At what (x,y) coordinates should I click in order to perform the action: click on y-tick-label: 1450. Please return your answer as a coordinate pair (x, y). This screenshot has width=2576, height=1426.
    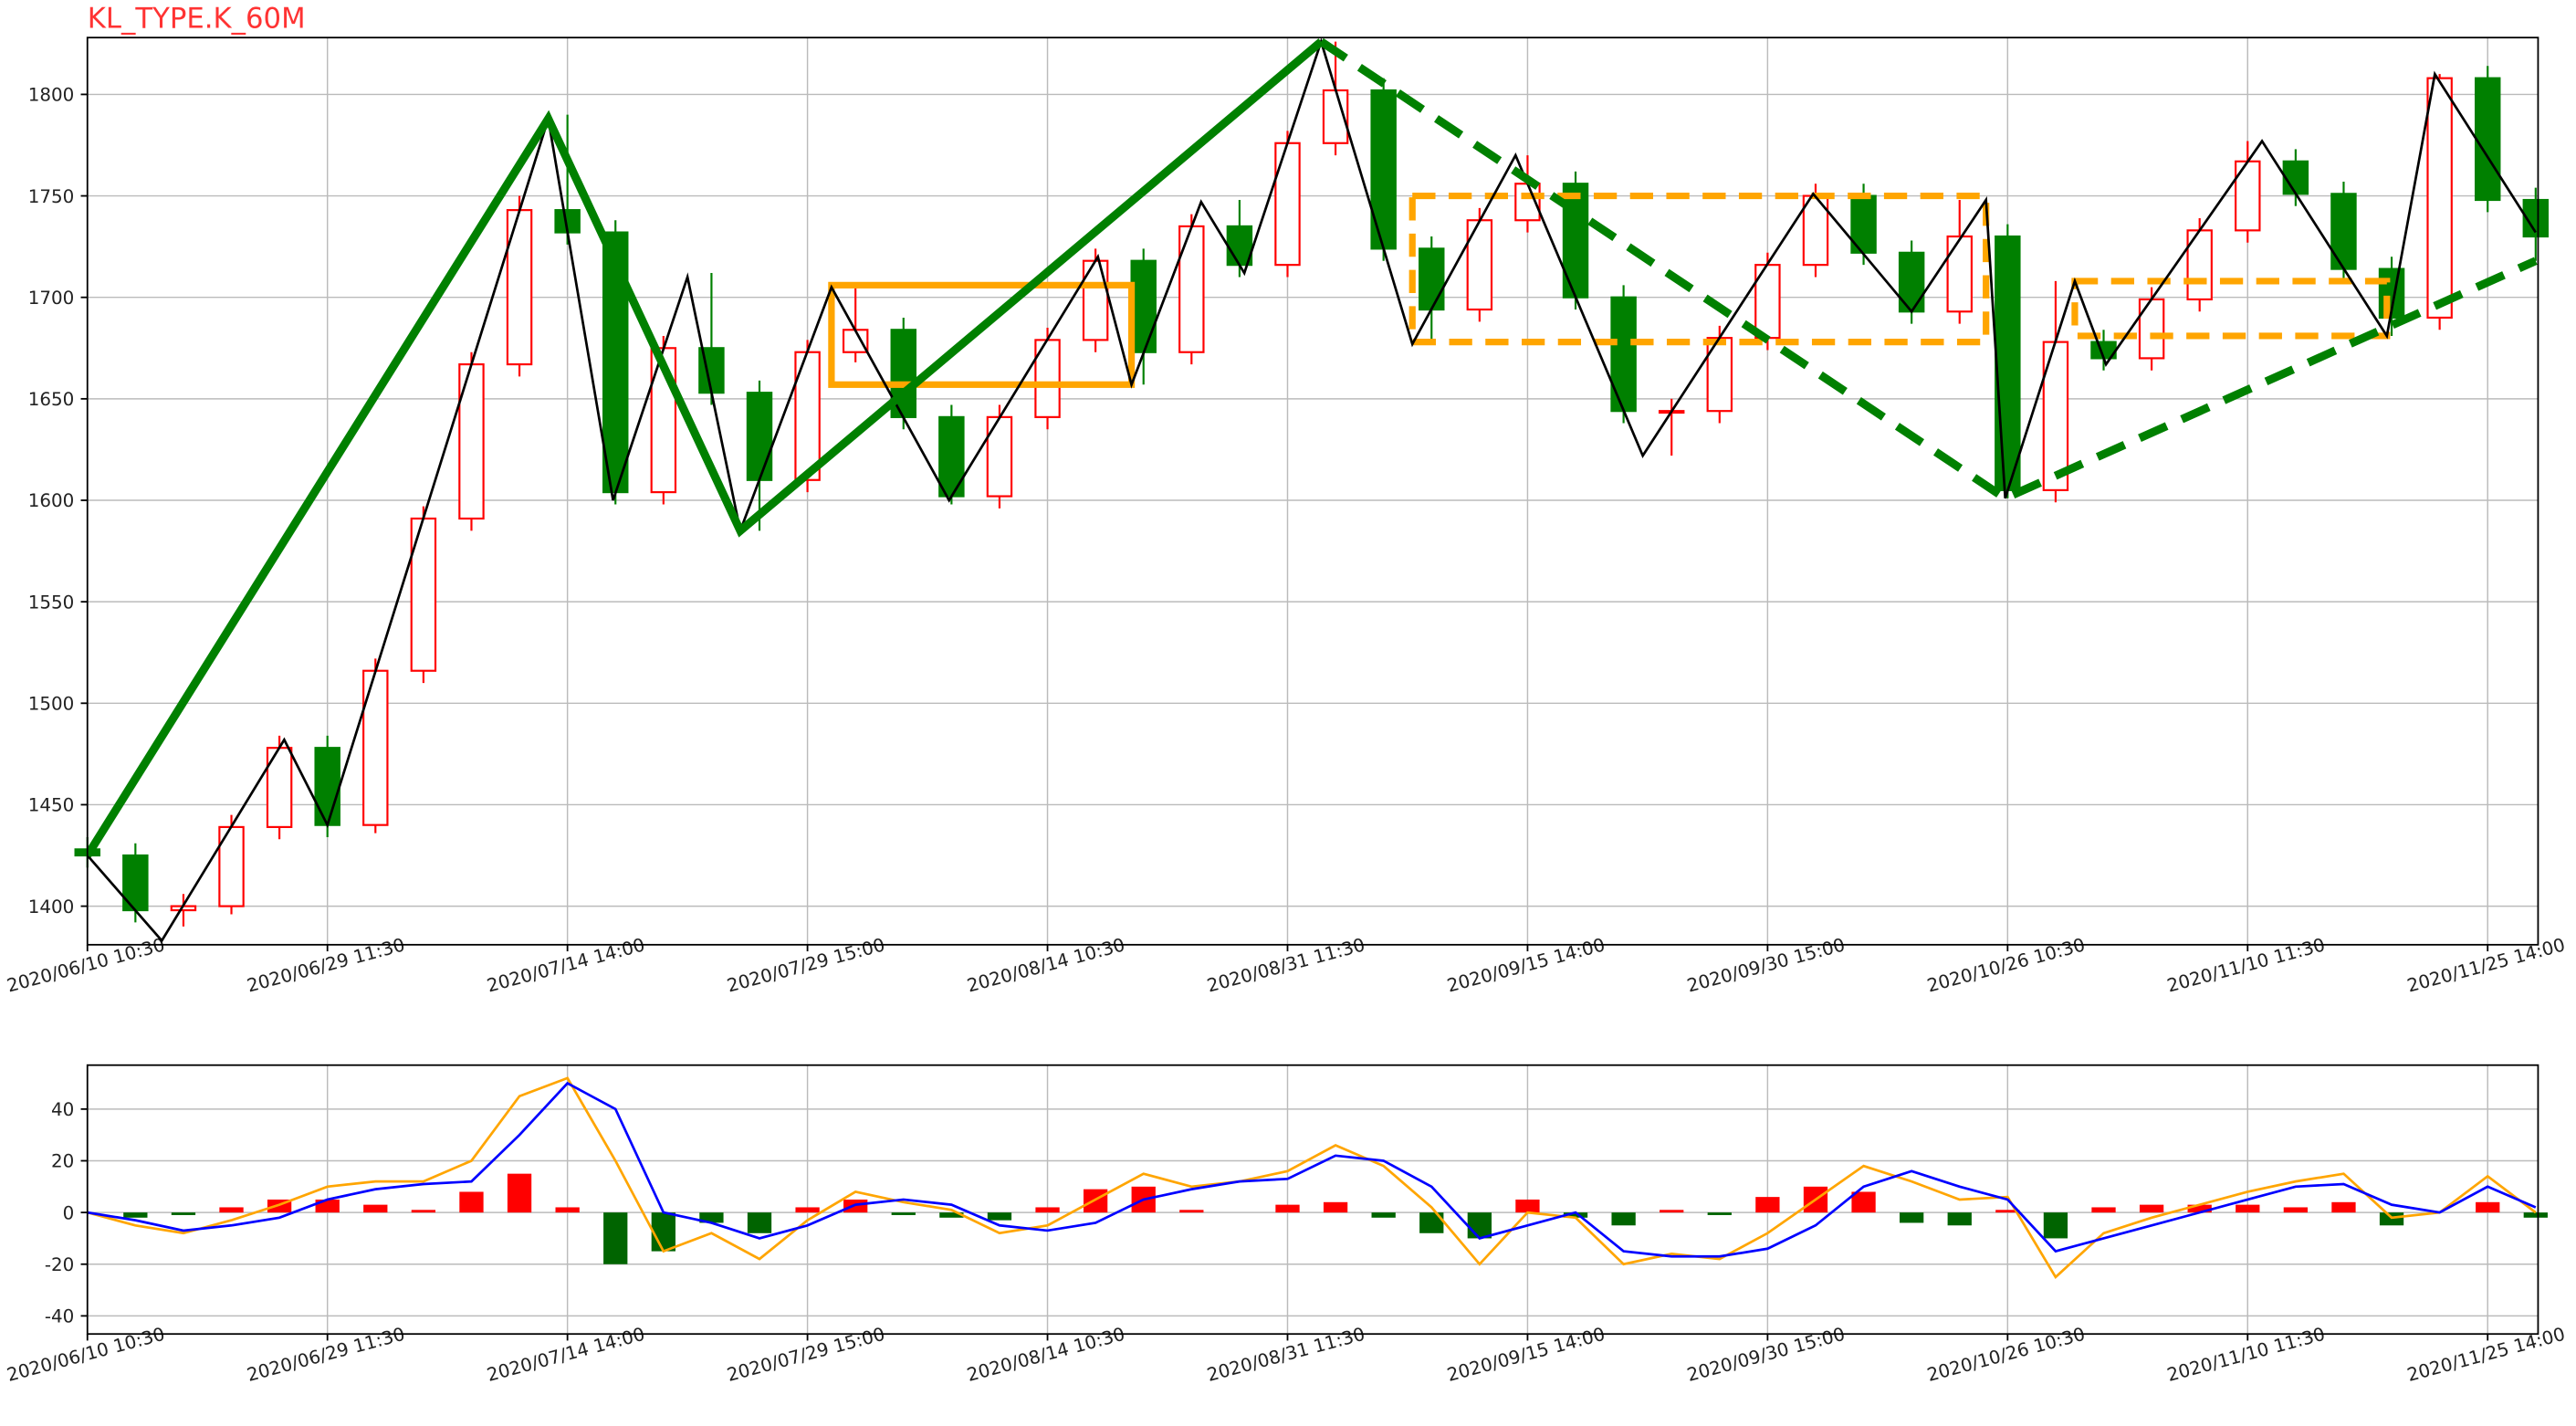
    Looking at the image, I should click on (51, 806).